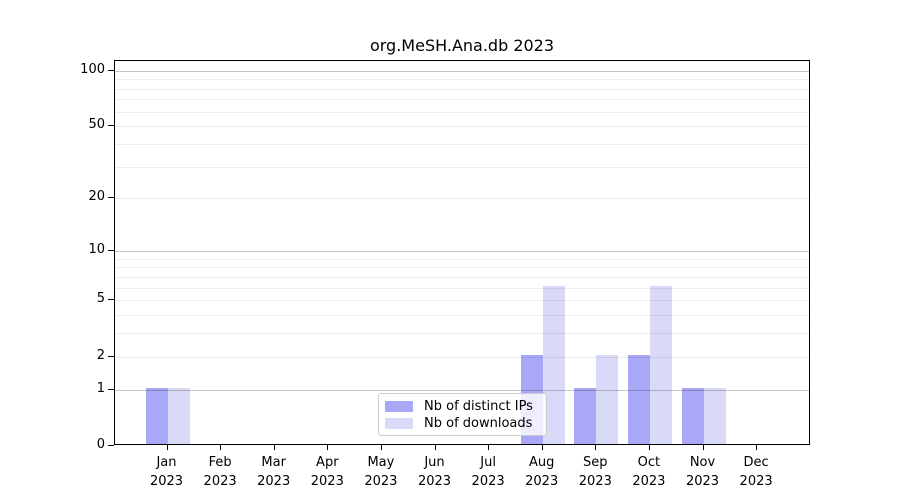  What do you see at coordinates (585, 415) in the screenshot?
I see `bar-ips-sep` at bounding box center [585, 415].